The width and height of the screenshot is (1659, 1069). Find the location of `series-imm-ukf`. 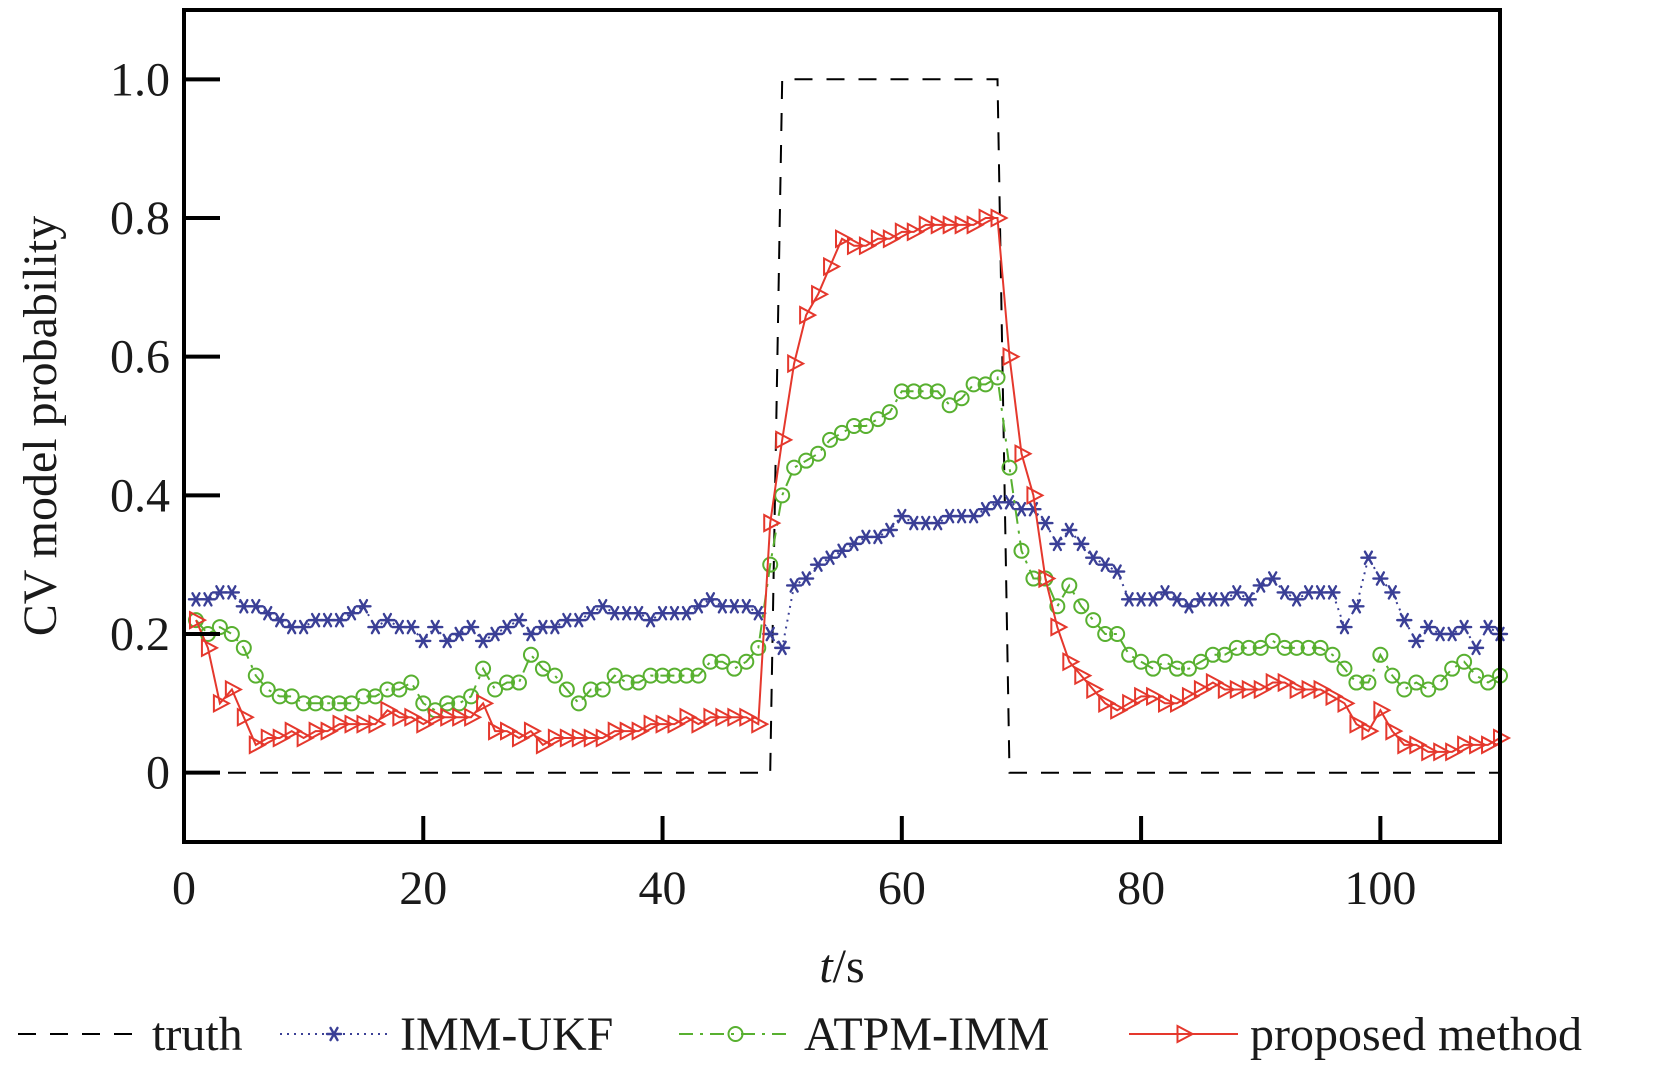

series-imm-ukf is located at coordinates (848, 575).